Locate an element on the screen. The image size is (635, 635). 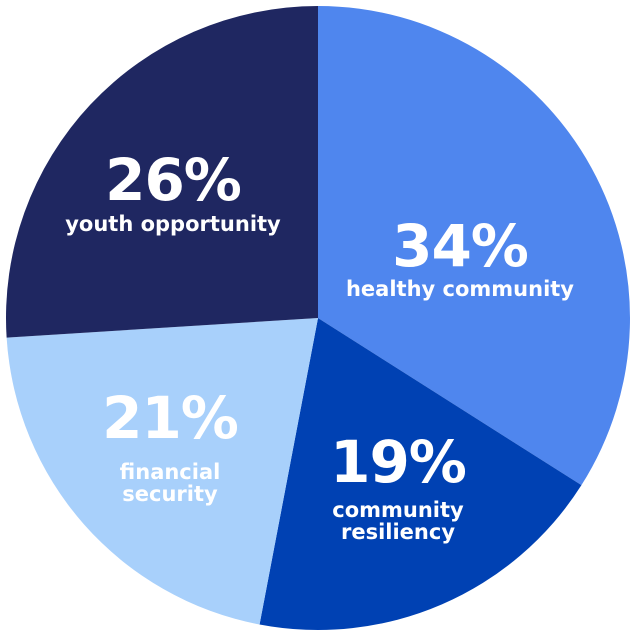
value-label: 34% is located at coordinates (460, 246).